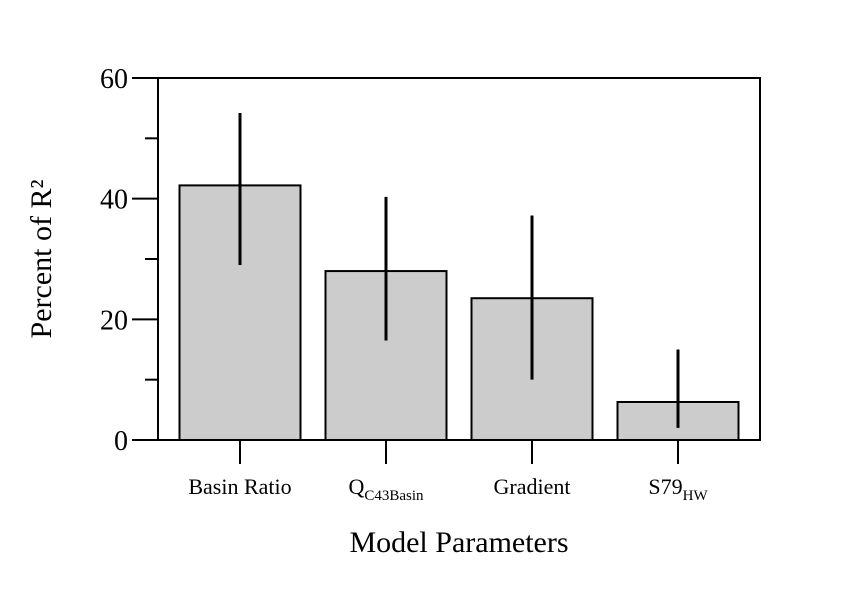  Describe the element at coordinates (678, 489) in the screenshot. I see `x-tick-label: S79HW` at that location.